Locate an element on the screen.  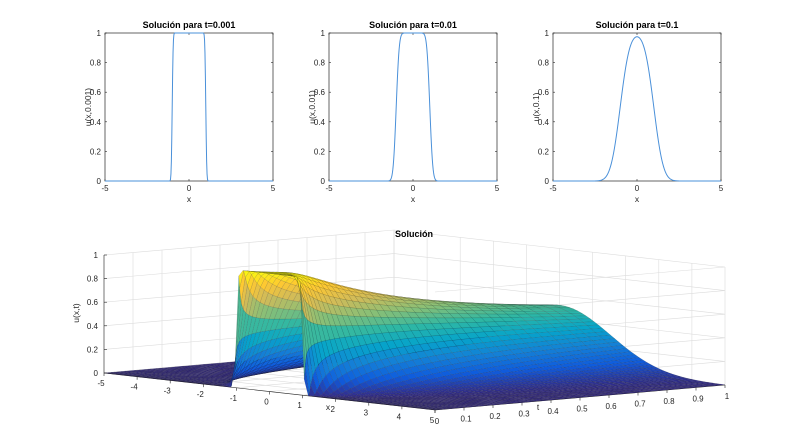
t-axis-label: t is located at coordinates (538, 407).